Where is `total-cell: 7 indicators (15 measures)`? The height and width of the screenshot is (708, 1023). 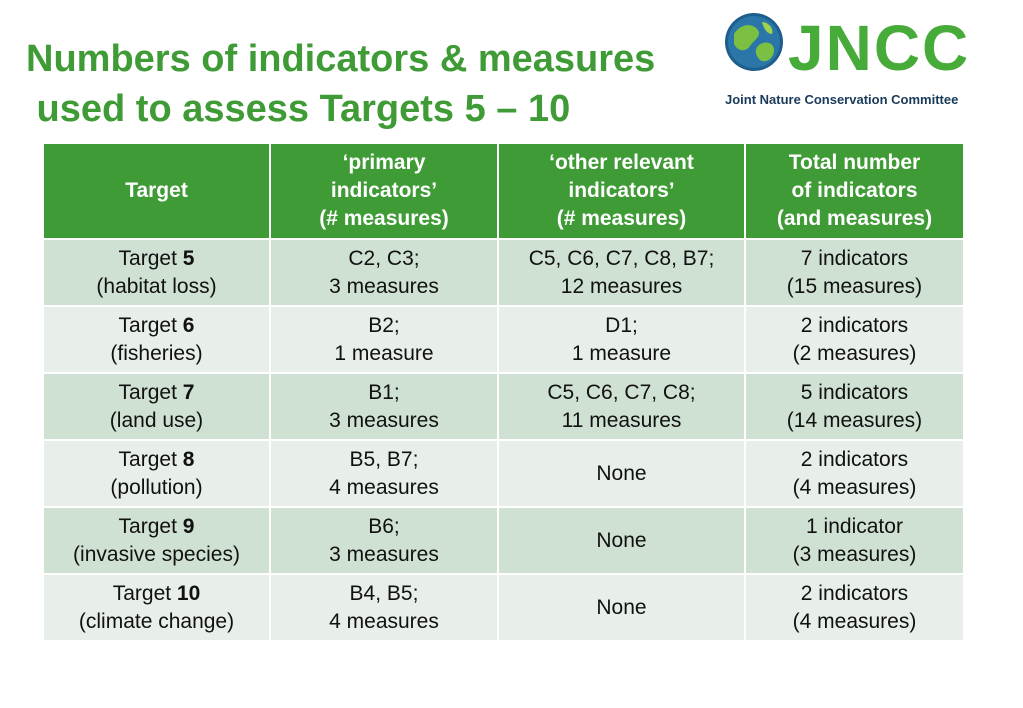
total-cell: 7 indicators (15 measures) is located at coordinates (854, 272).